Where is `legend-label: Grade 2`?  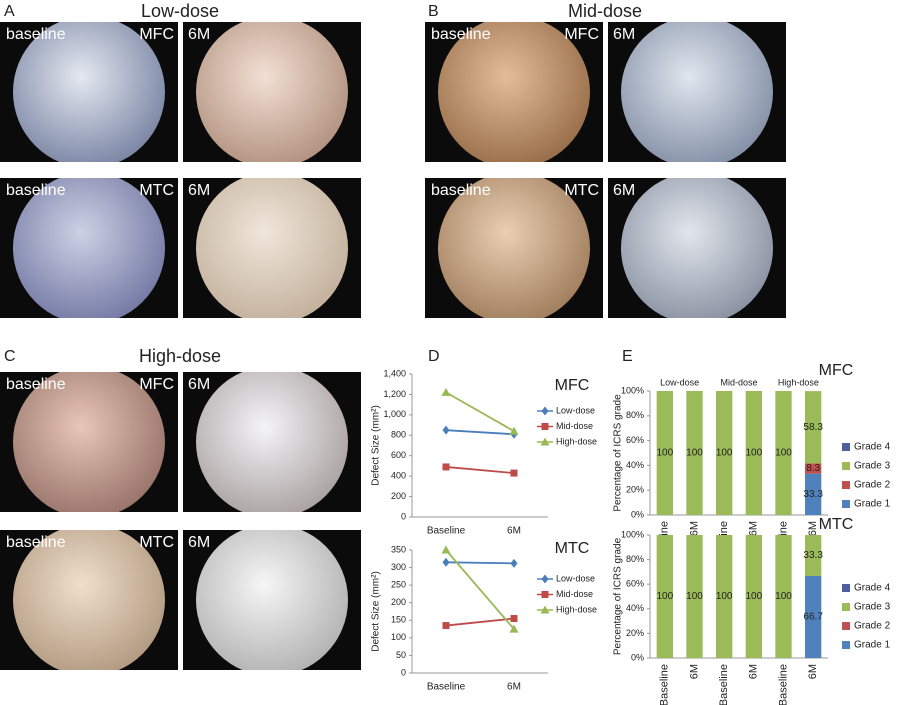 legend-label: Grade 2 is located at coordinates (872, 485).